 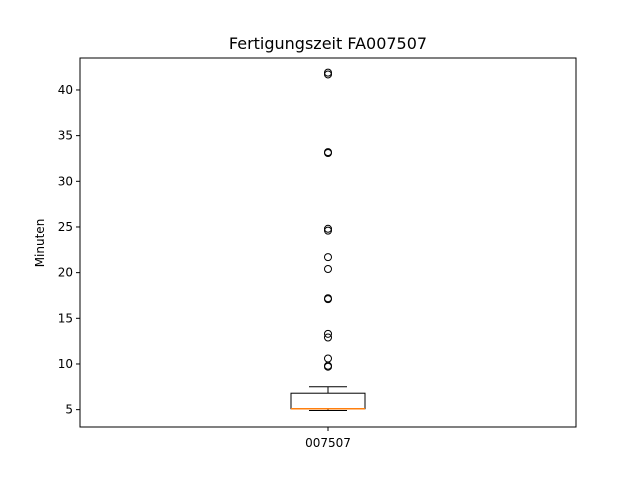 I want to click on x-axis: 007507, so click(x=328, y=438).